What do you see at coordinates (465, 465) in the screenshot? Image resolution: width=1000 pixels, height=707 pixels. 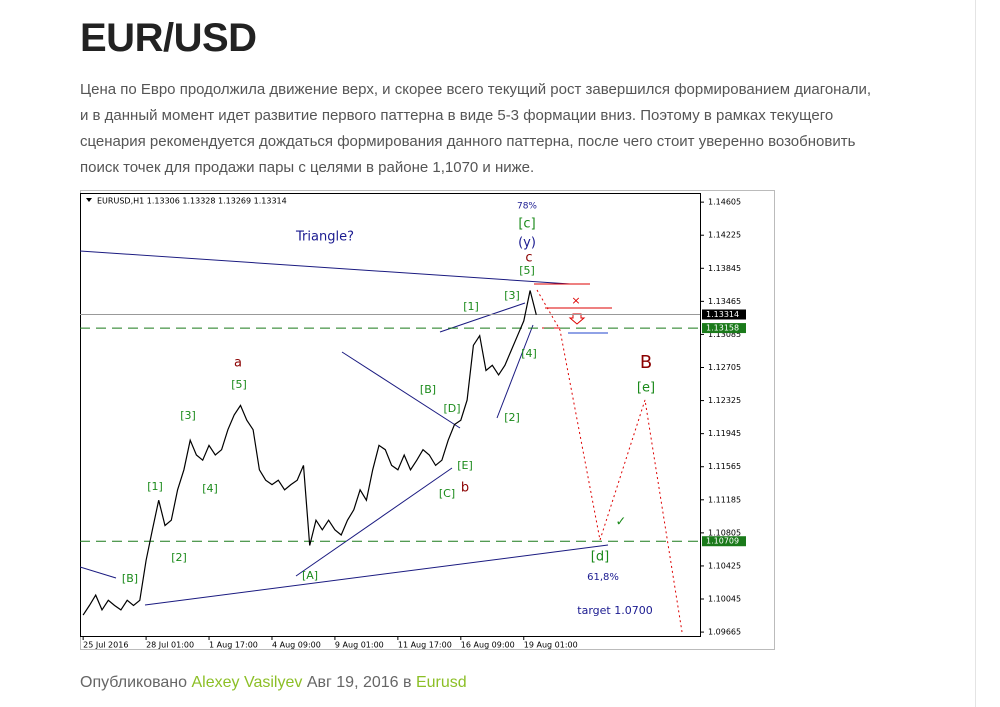 I see `wave-label: [E]` at bounding box center [465, 465].